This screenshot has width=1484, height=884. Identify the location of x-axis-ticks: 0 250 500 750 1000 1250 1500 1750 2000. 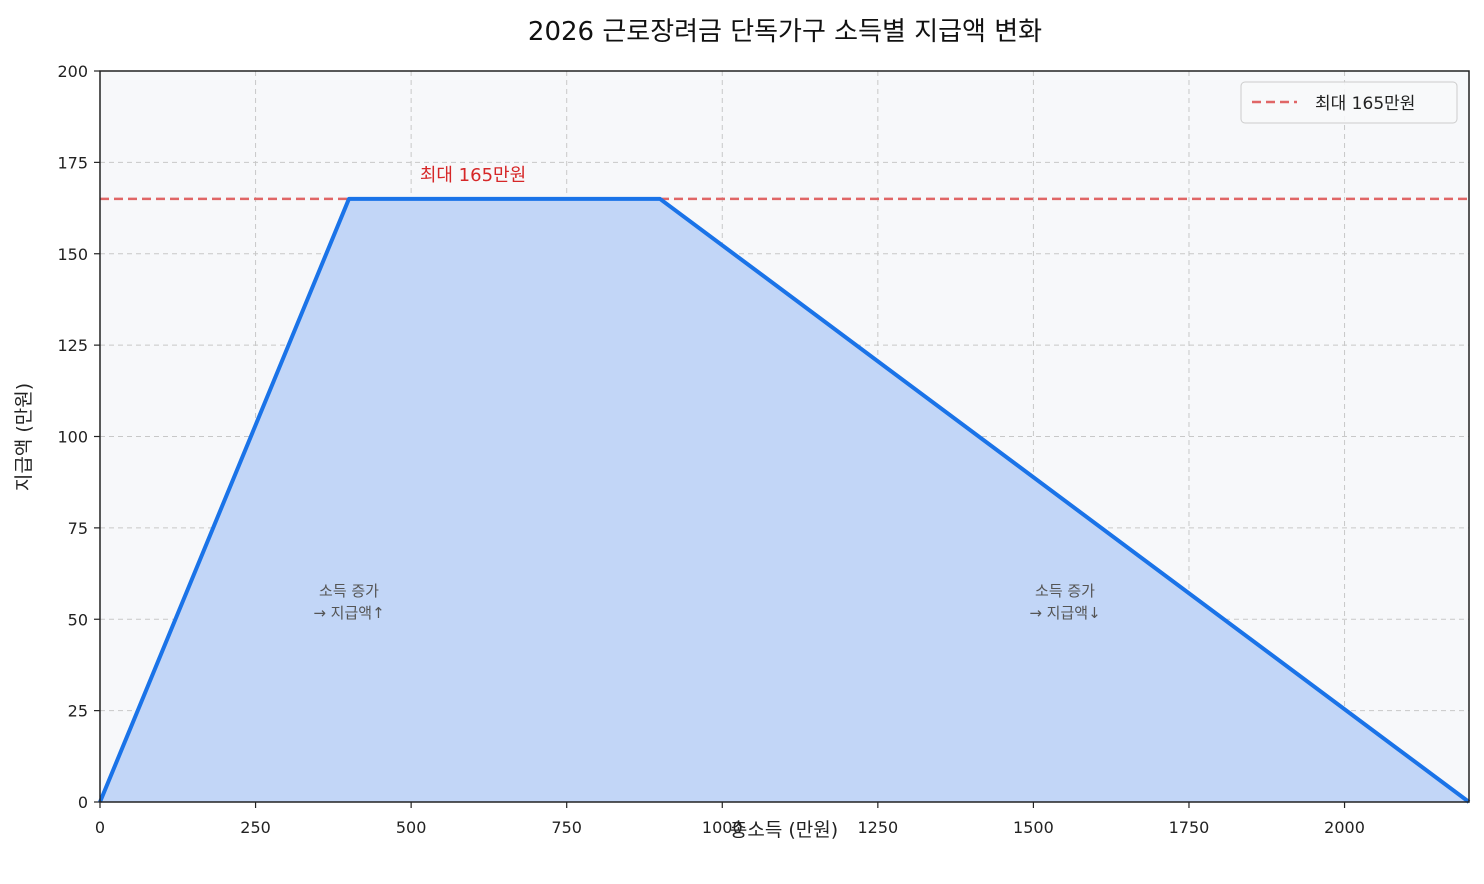
(730, 819).